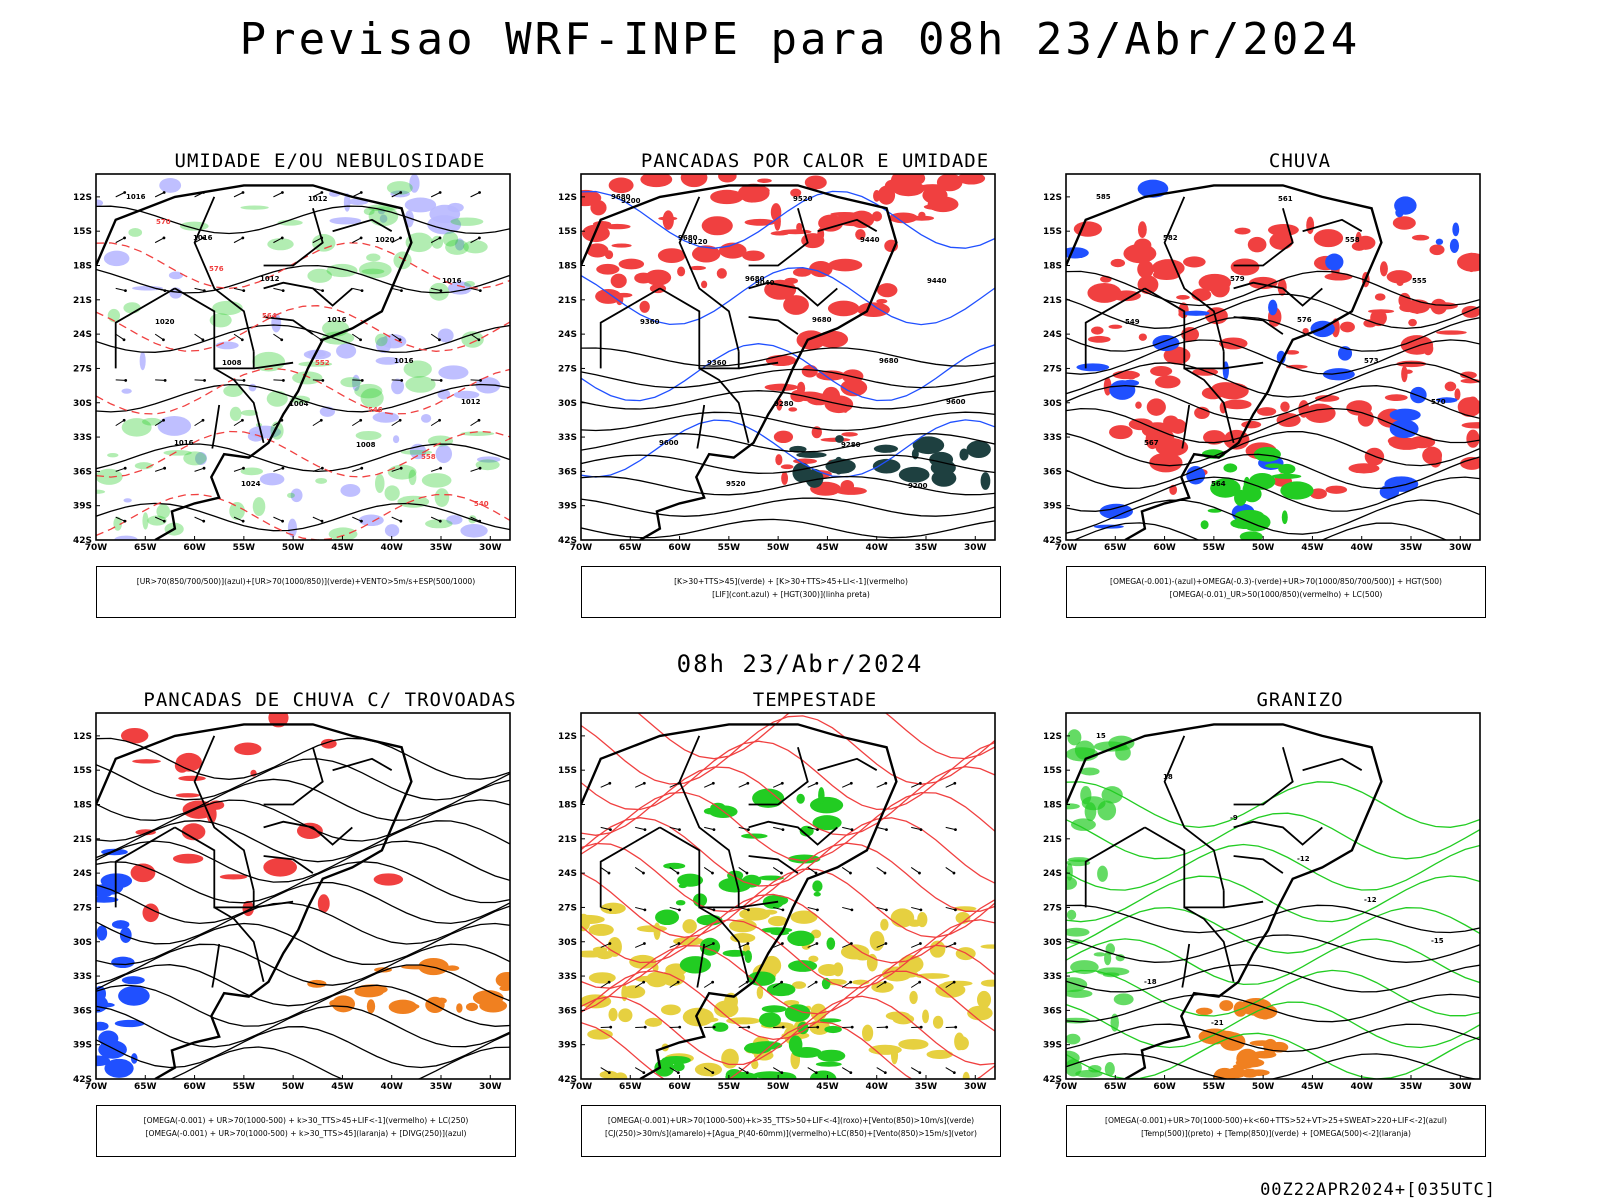  I want to click on lat-tick-label: 39S, so click(567, 1046).